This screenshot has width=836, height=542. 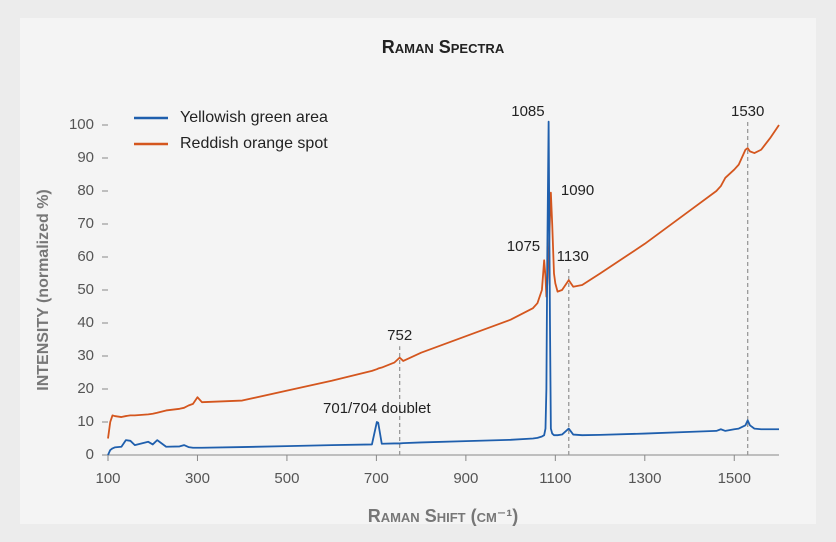 What do you see at coordinates (734, 478) in the screenshot?
I see `x-tick-label: 1500` at bounding box center [734, 478].